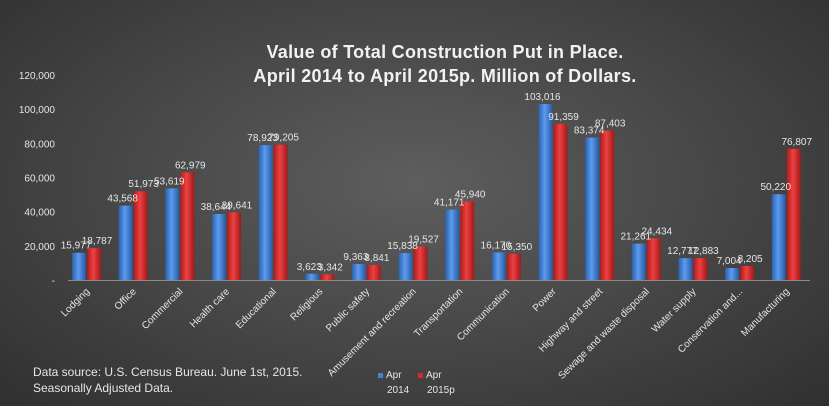 Image resolution: width=829 pixels, height=406 pixels. I want to click on x-tick-label: Sewage and waste disposal, so click(603, 333).